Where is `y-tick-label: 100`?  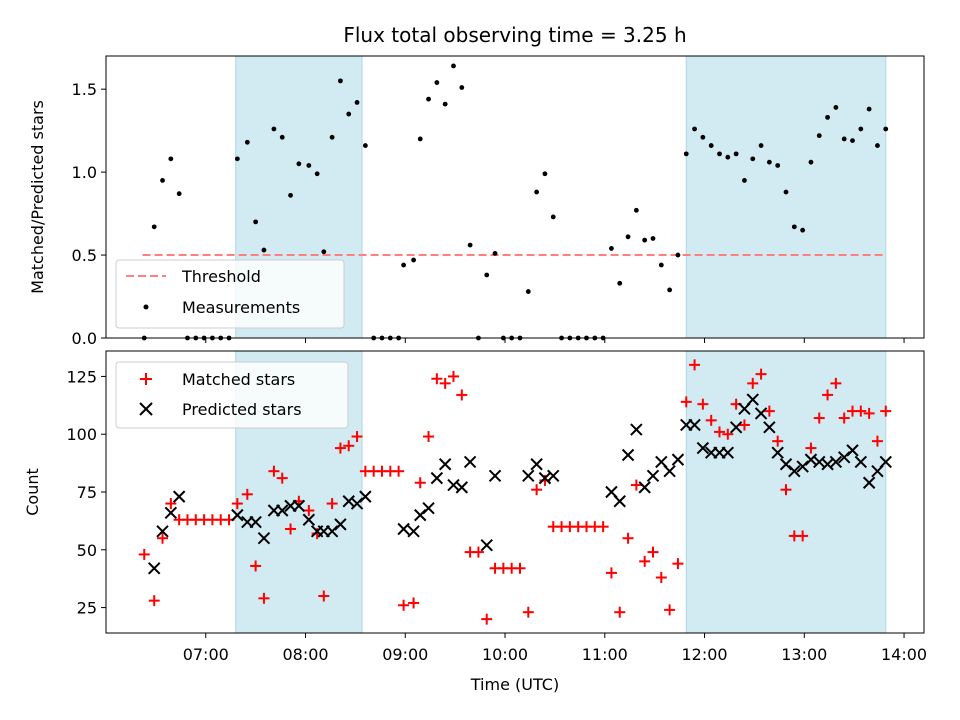
y-tick-label: 100 is located at coordinates (81, 434).